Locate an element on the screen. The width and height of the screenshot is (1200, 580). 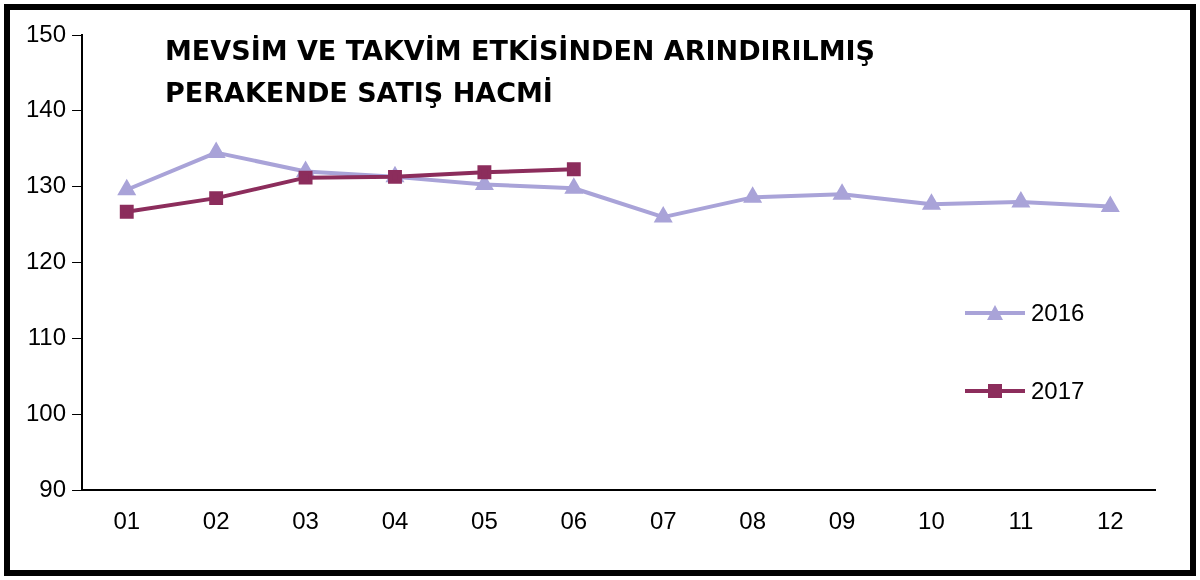
x-tick-label: 04 is located at coordinates (395, 521).